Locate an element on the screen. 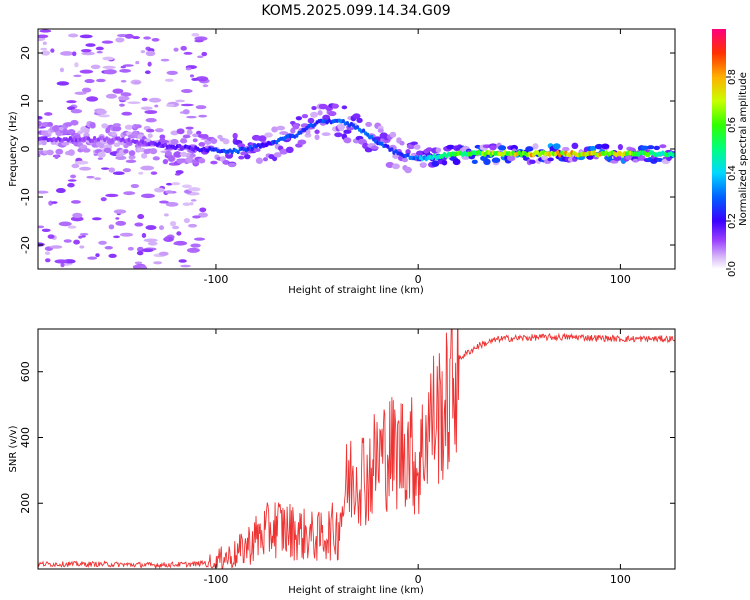 This screenshot has height=600, width=750. colorbar-ticks: 0.0 0.2 0.4 0.6 0.8 is located at coordinates (732, 173).